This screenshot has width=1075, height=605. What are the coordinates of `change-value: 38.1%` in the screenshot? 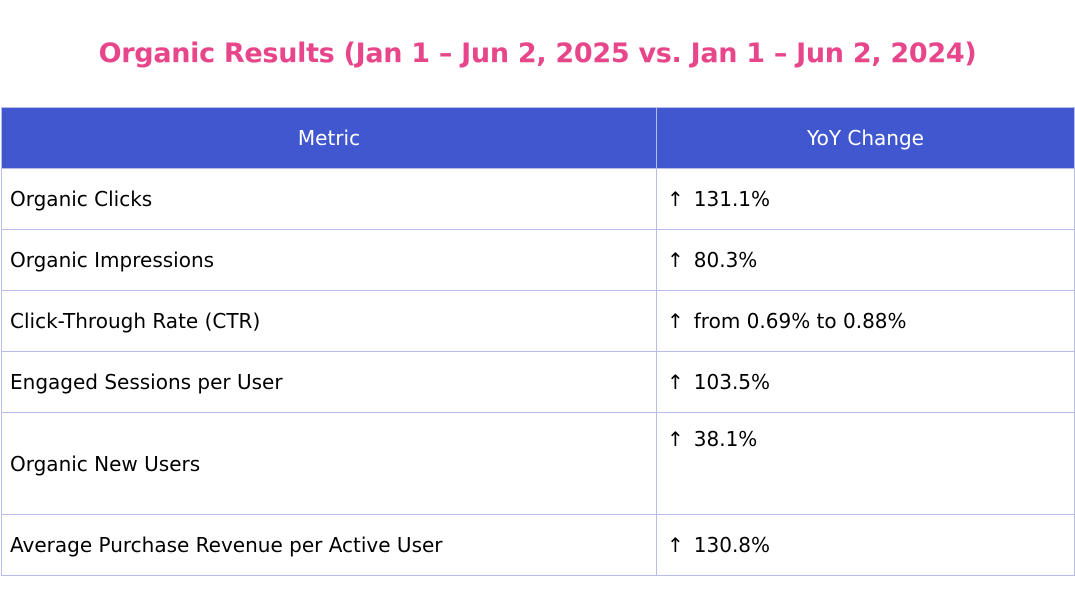 It's located at (725, 439).